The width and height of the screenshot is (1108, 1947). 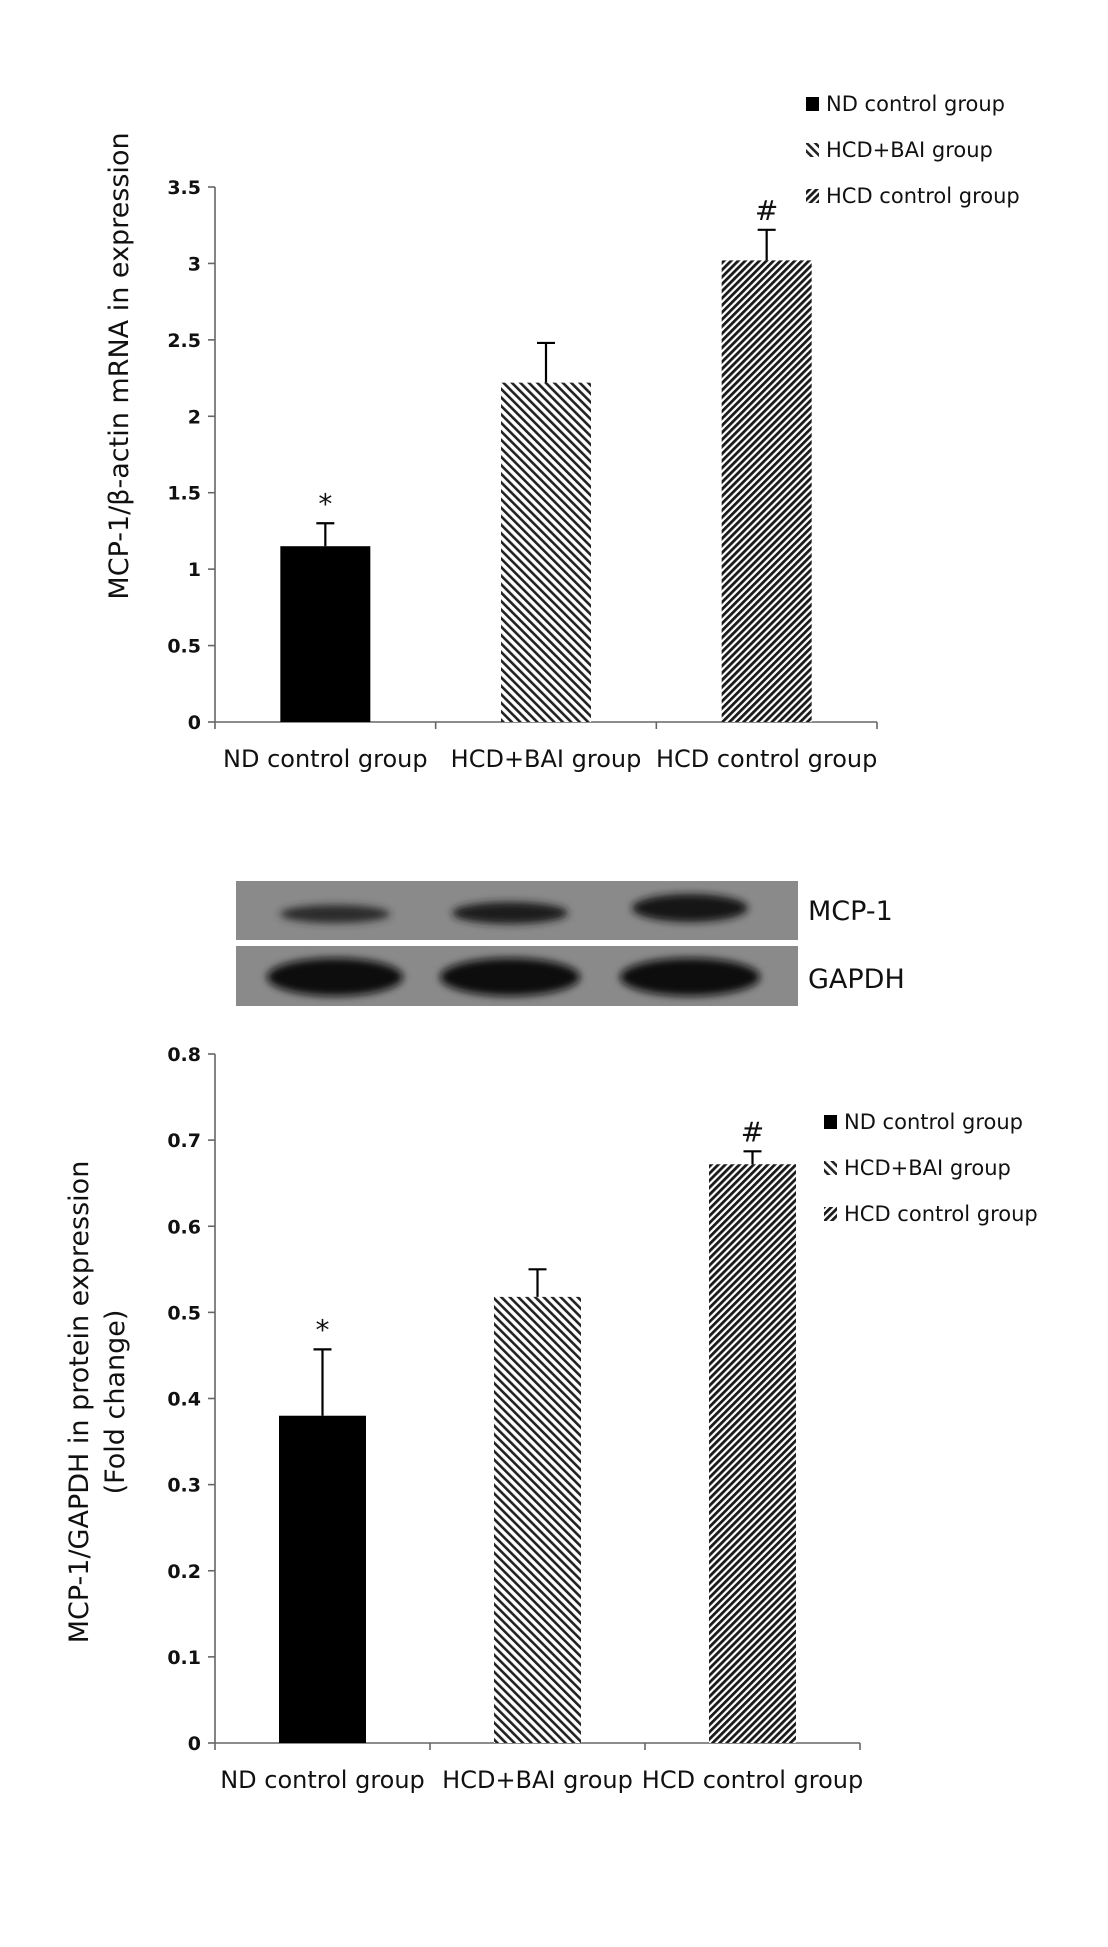 What do you see at coordinates (194, 264) in the screenshot?
I see `mrna-y-tick-label: 3` at bounding box center [194, 264].